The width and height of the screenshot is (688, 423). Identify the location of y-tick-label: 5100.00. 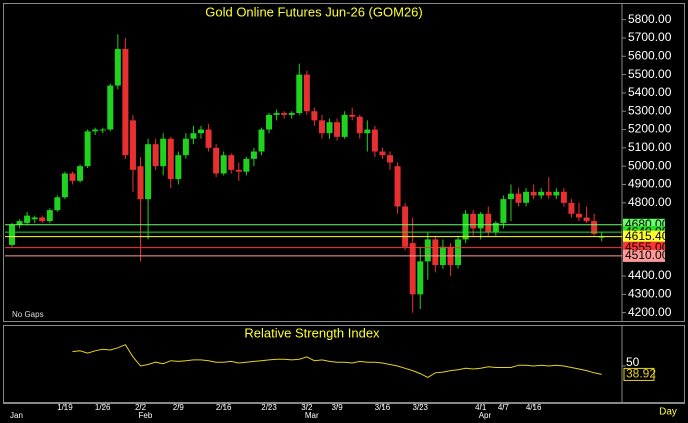
(650, 147).